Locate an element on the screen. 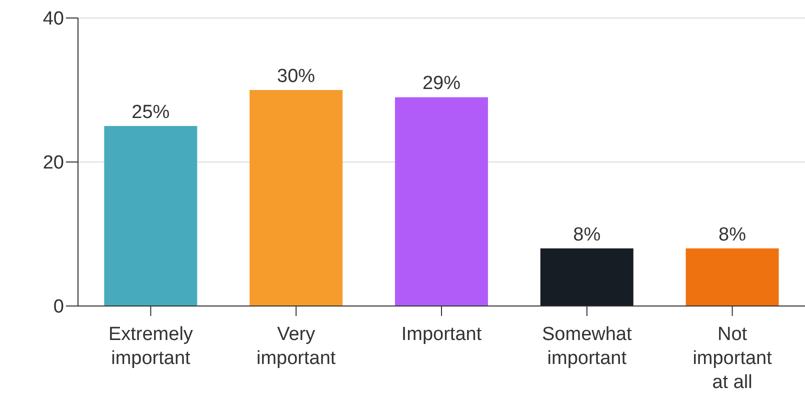 The height and width of the screenshot is (419, 805). data-label: 30% is located at coordinates (296, 76).